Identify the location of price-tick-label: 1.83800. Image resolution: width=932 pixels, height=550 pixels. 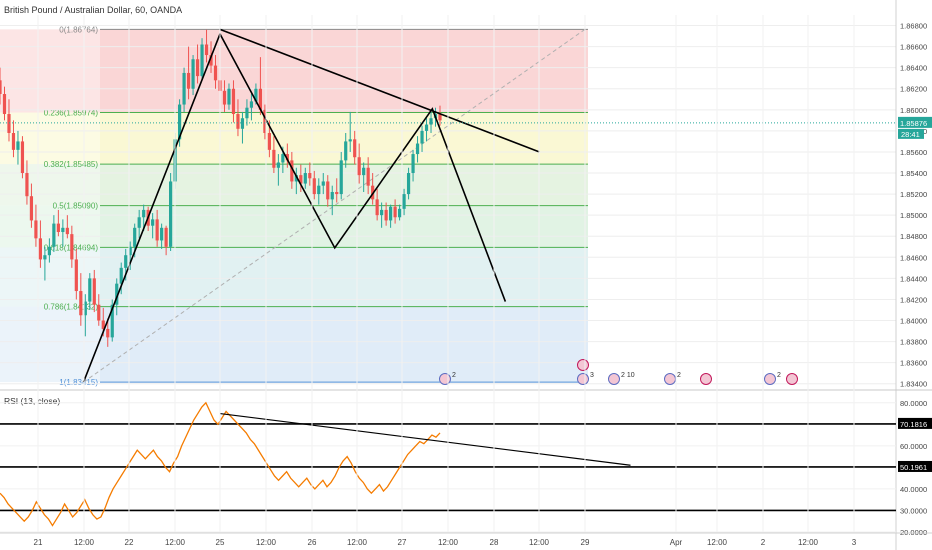
(913, 342).